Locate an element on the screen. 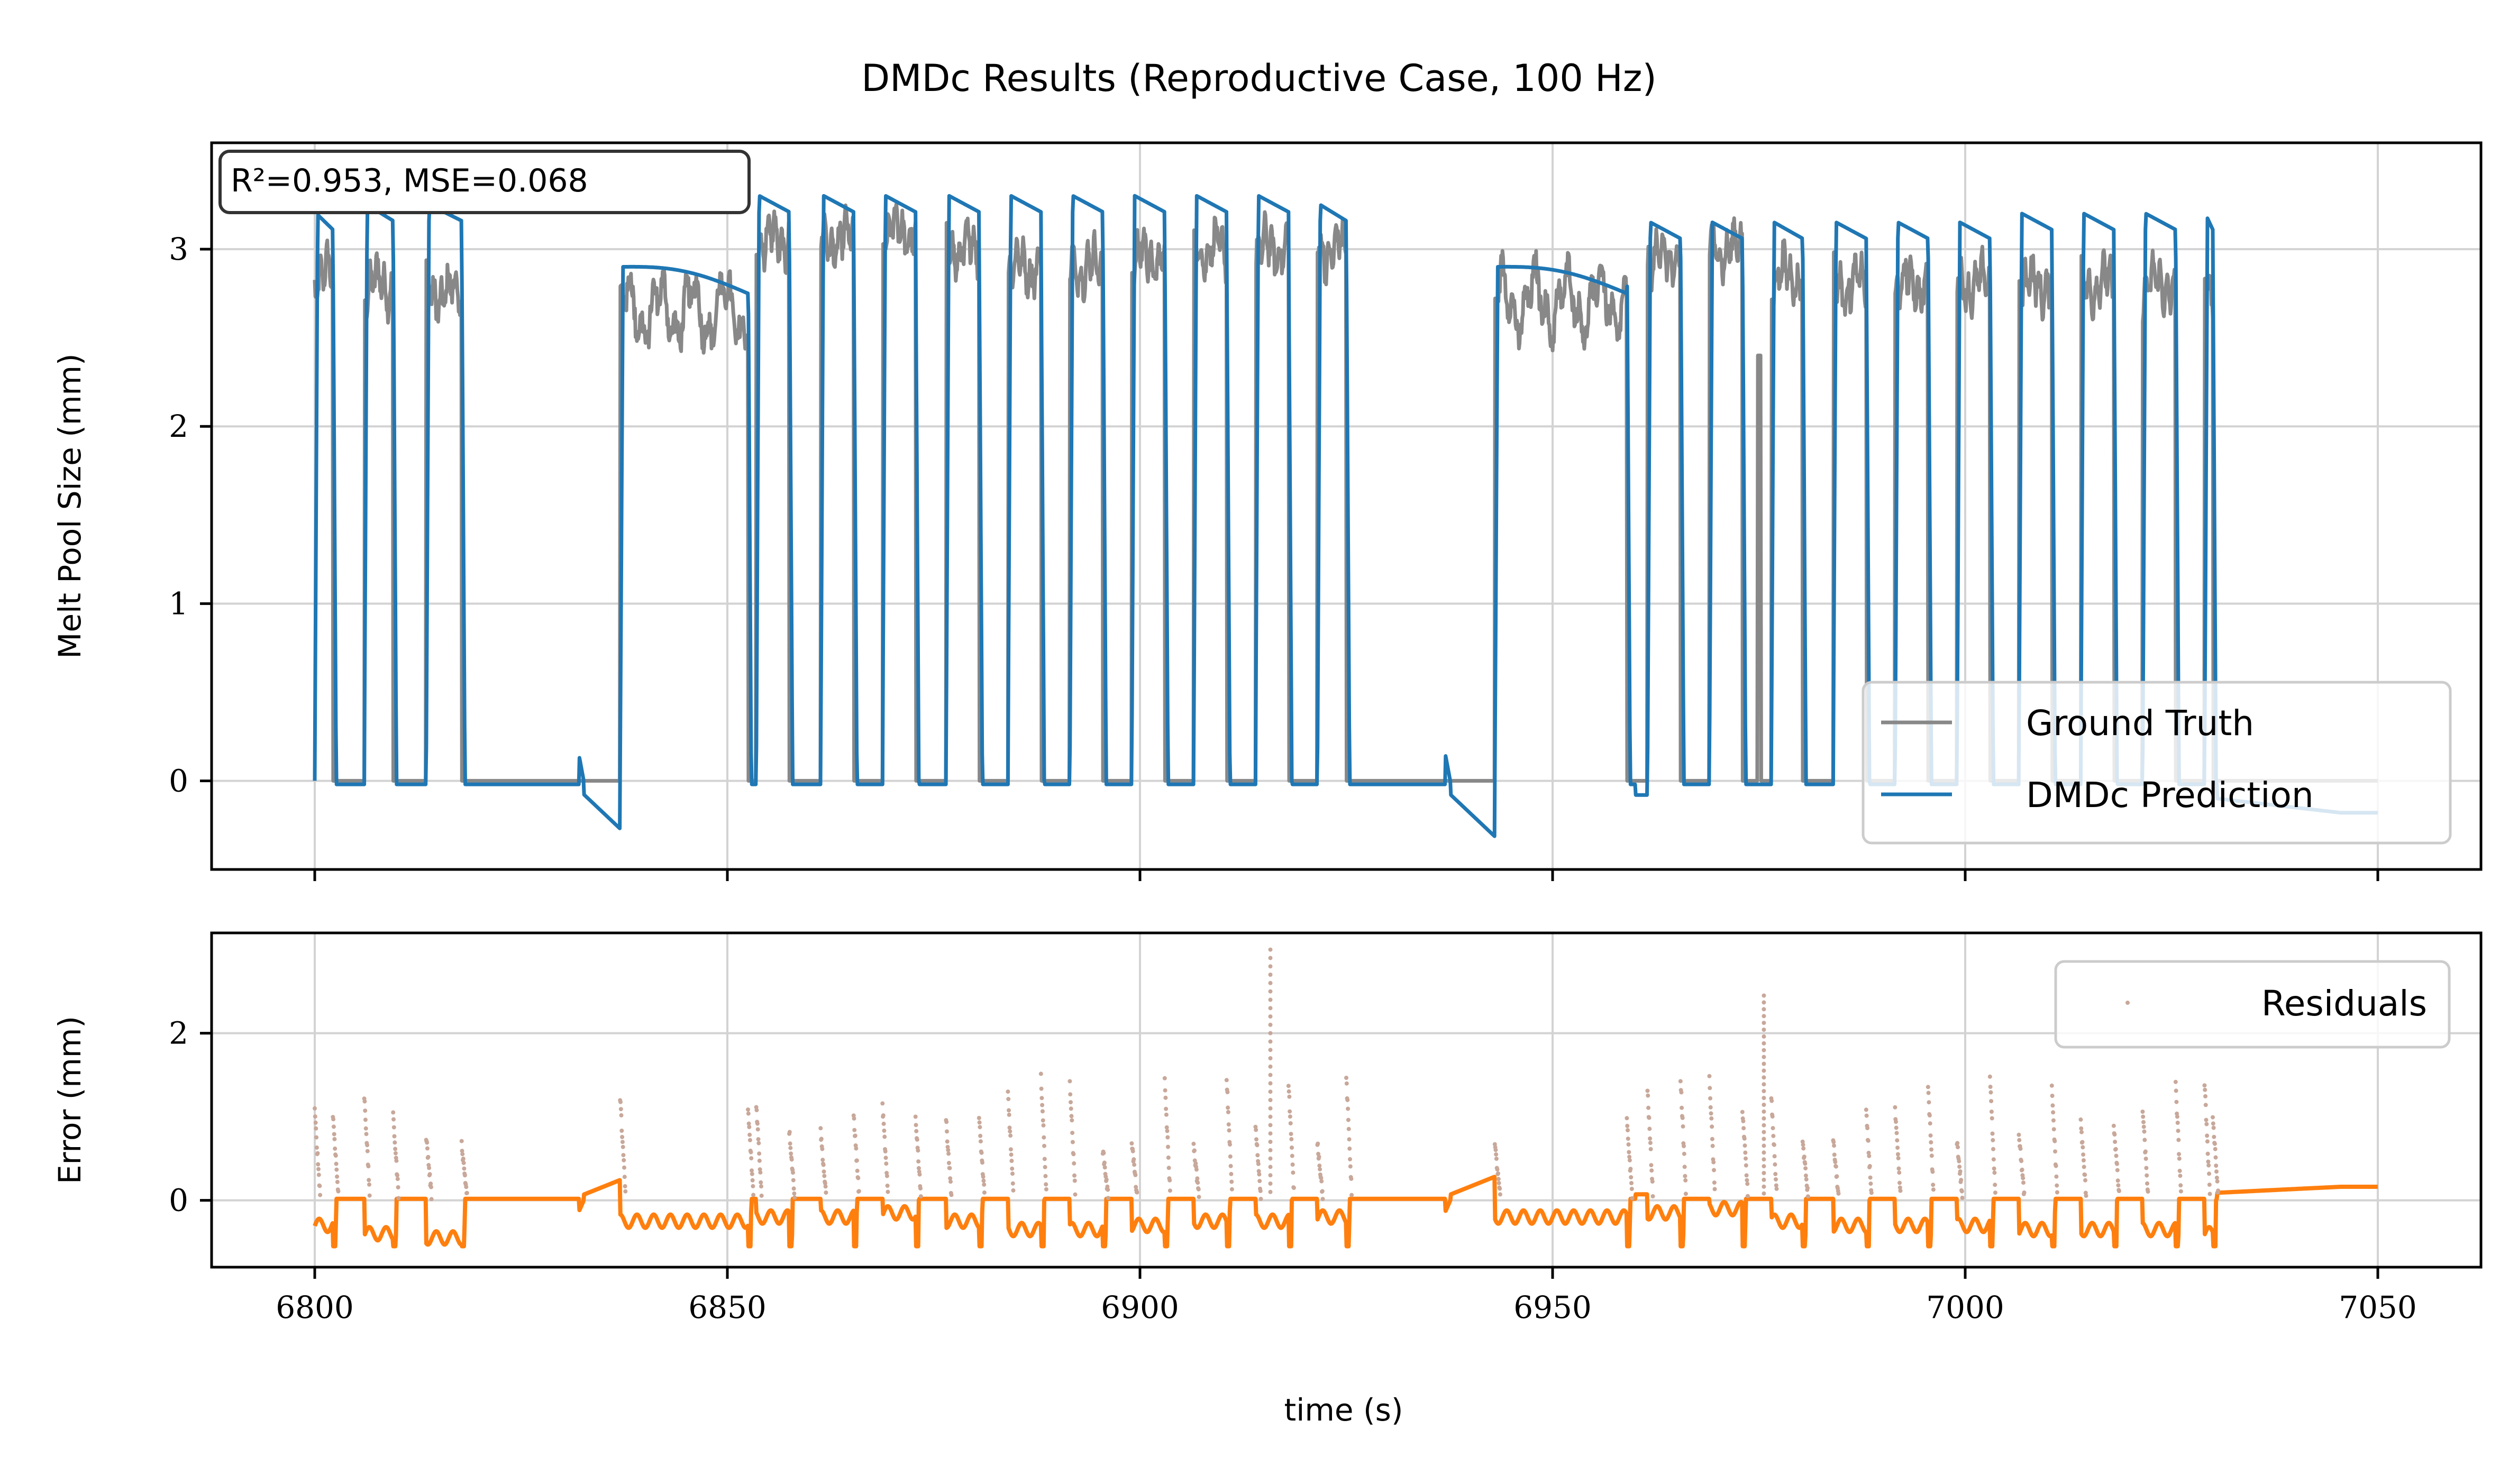  legend-swatch-residuals is located at coordinates (2127, 1003).